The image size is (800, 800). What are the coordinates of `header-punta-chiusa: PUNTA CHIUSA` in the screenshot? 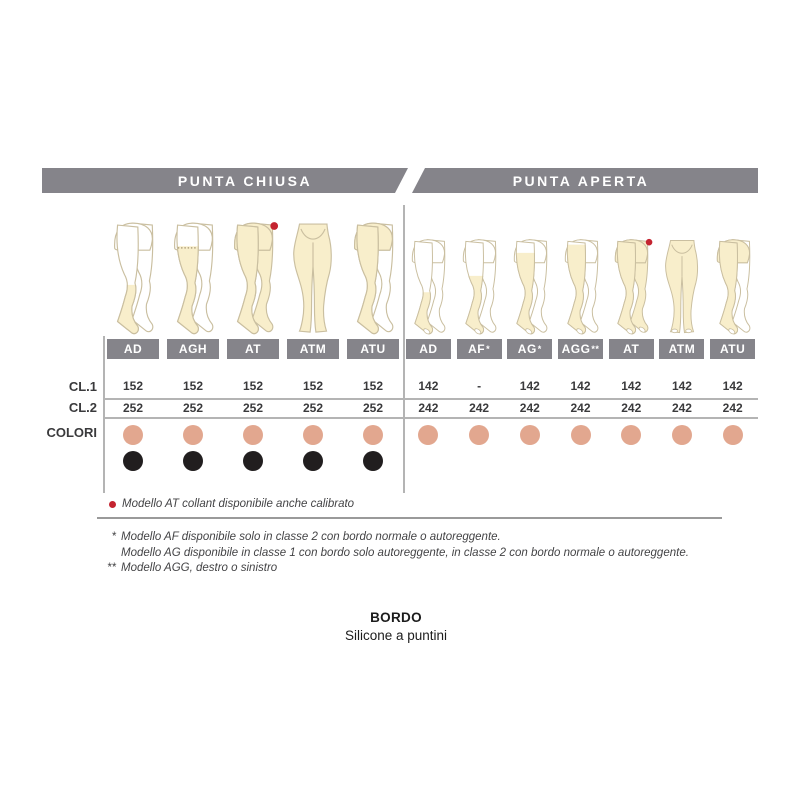 It's located at (225, 180).